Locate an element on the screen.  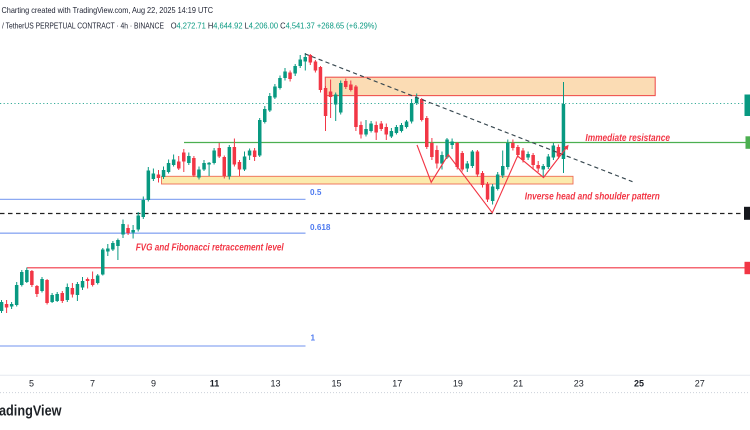
svg-text: 0.618 is located at coordinates (320, 227).